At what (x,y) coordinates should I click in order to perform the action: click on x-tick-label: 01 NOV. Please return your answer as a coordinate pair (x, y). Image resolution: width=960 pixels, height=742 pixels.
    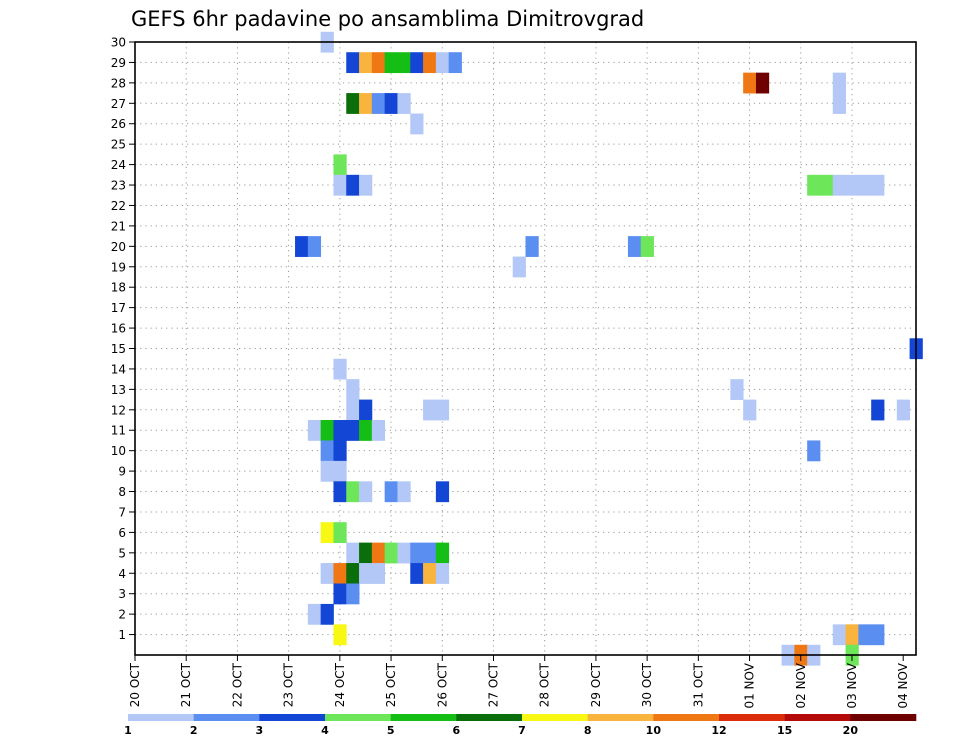
    Looking at the image, I should click on (750, 685).